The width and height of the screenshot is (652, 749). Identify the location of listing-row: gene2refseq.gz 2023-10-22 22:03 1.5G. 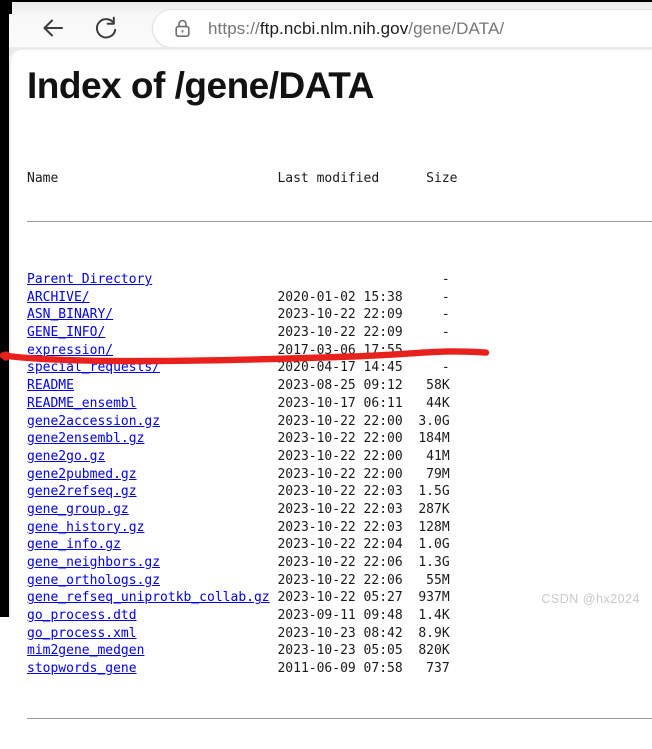
(339, 492).